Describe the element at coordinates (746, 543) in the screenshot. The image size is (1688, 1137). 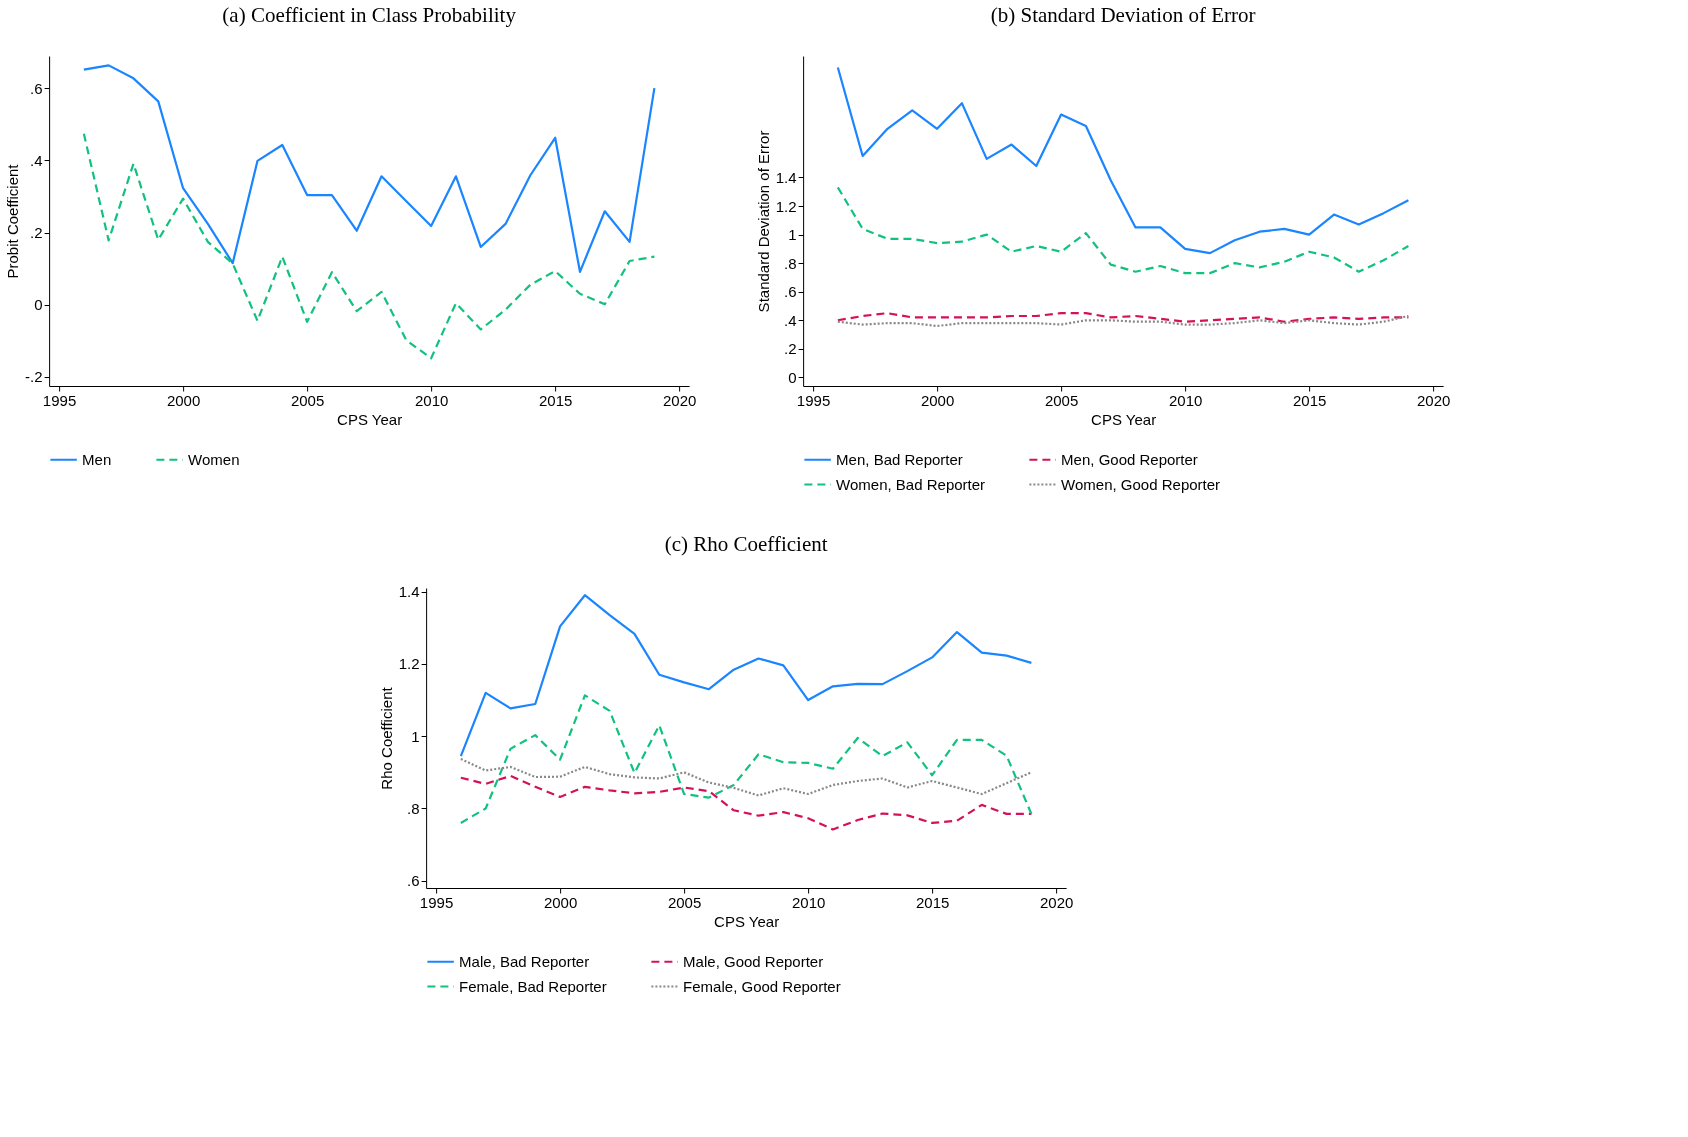
I see `chart-title: (c) Rho Coefficient` at that location.